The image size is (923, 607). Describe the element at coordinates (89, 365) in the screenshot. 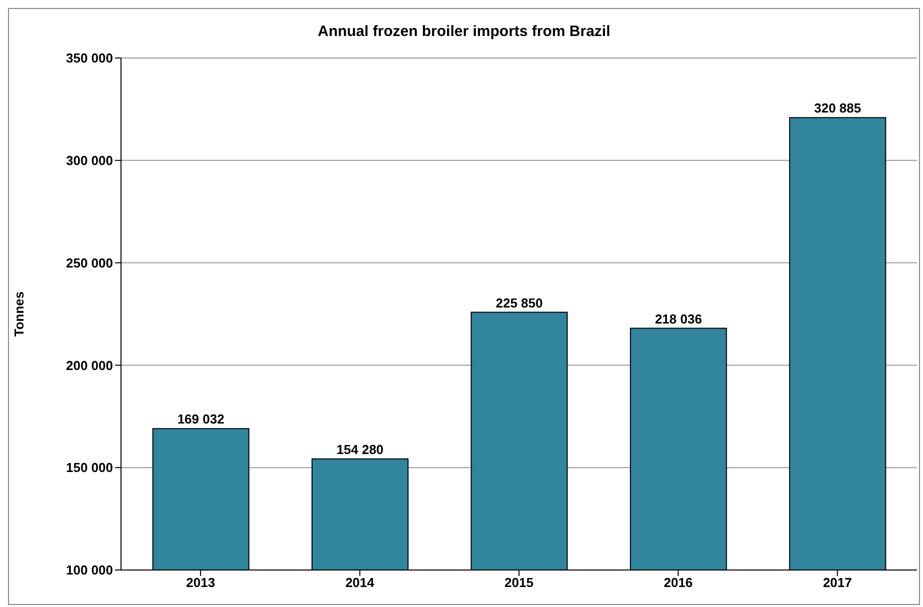

I see `y-tick-label: 200 000` at that location.